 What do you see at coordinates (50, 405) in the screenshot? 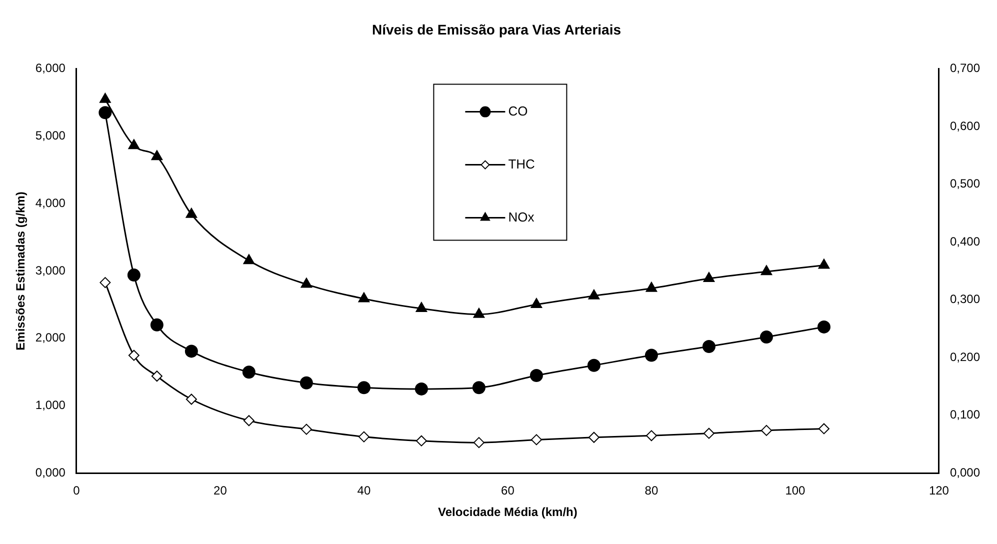
I see `y-tick-label: 1,000` at bounding box center [50, 405].